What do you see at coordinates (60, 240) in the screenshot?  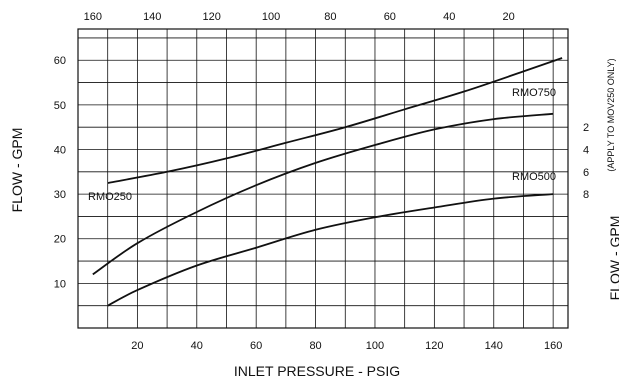 I see `y-tick-label: 20` at bounding box center [60, 240].